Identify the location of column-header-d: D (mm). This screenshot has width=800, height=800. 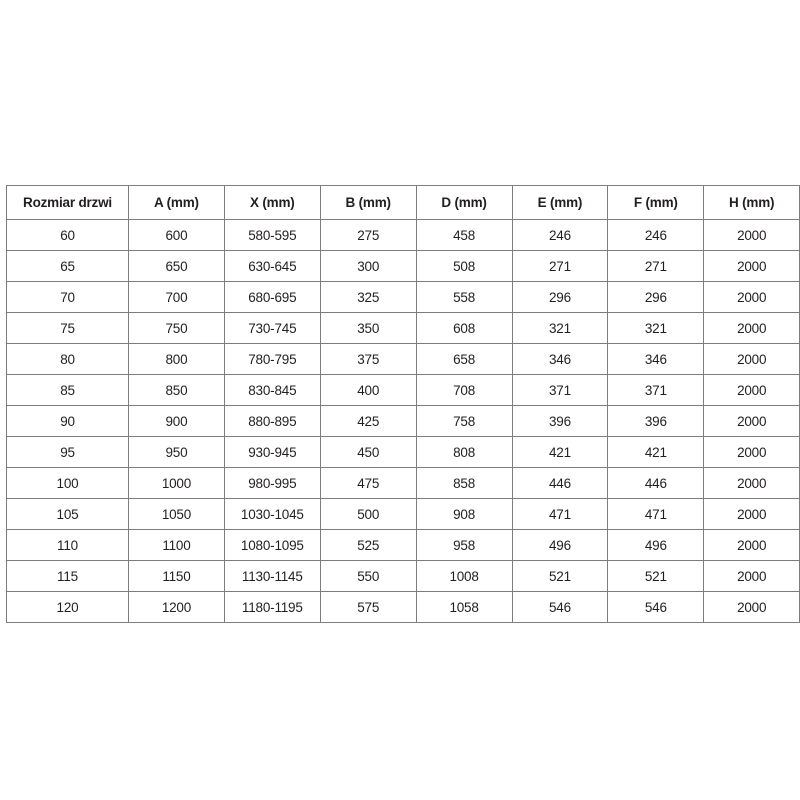
(464, 202).